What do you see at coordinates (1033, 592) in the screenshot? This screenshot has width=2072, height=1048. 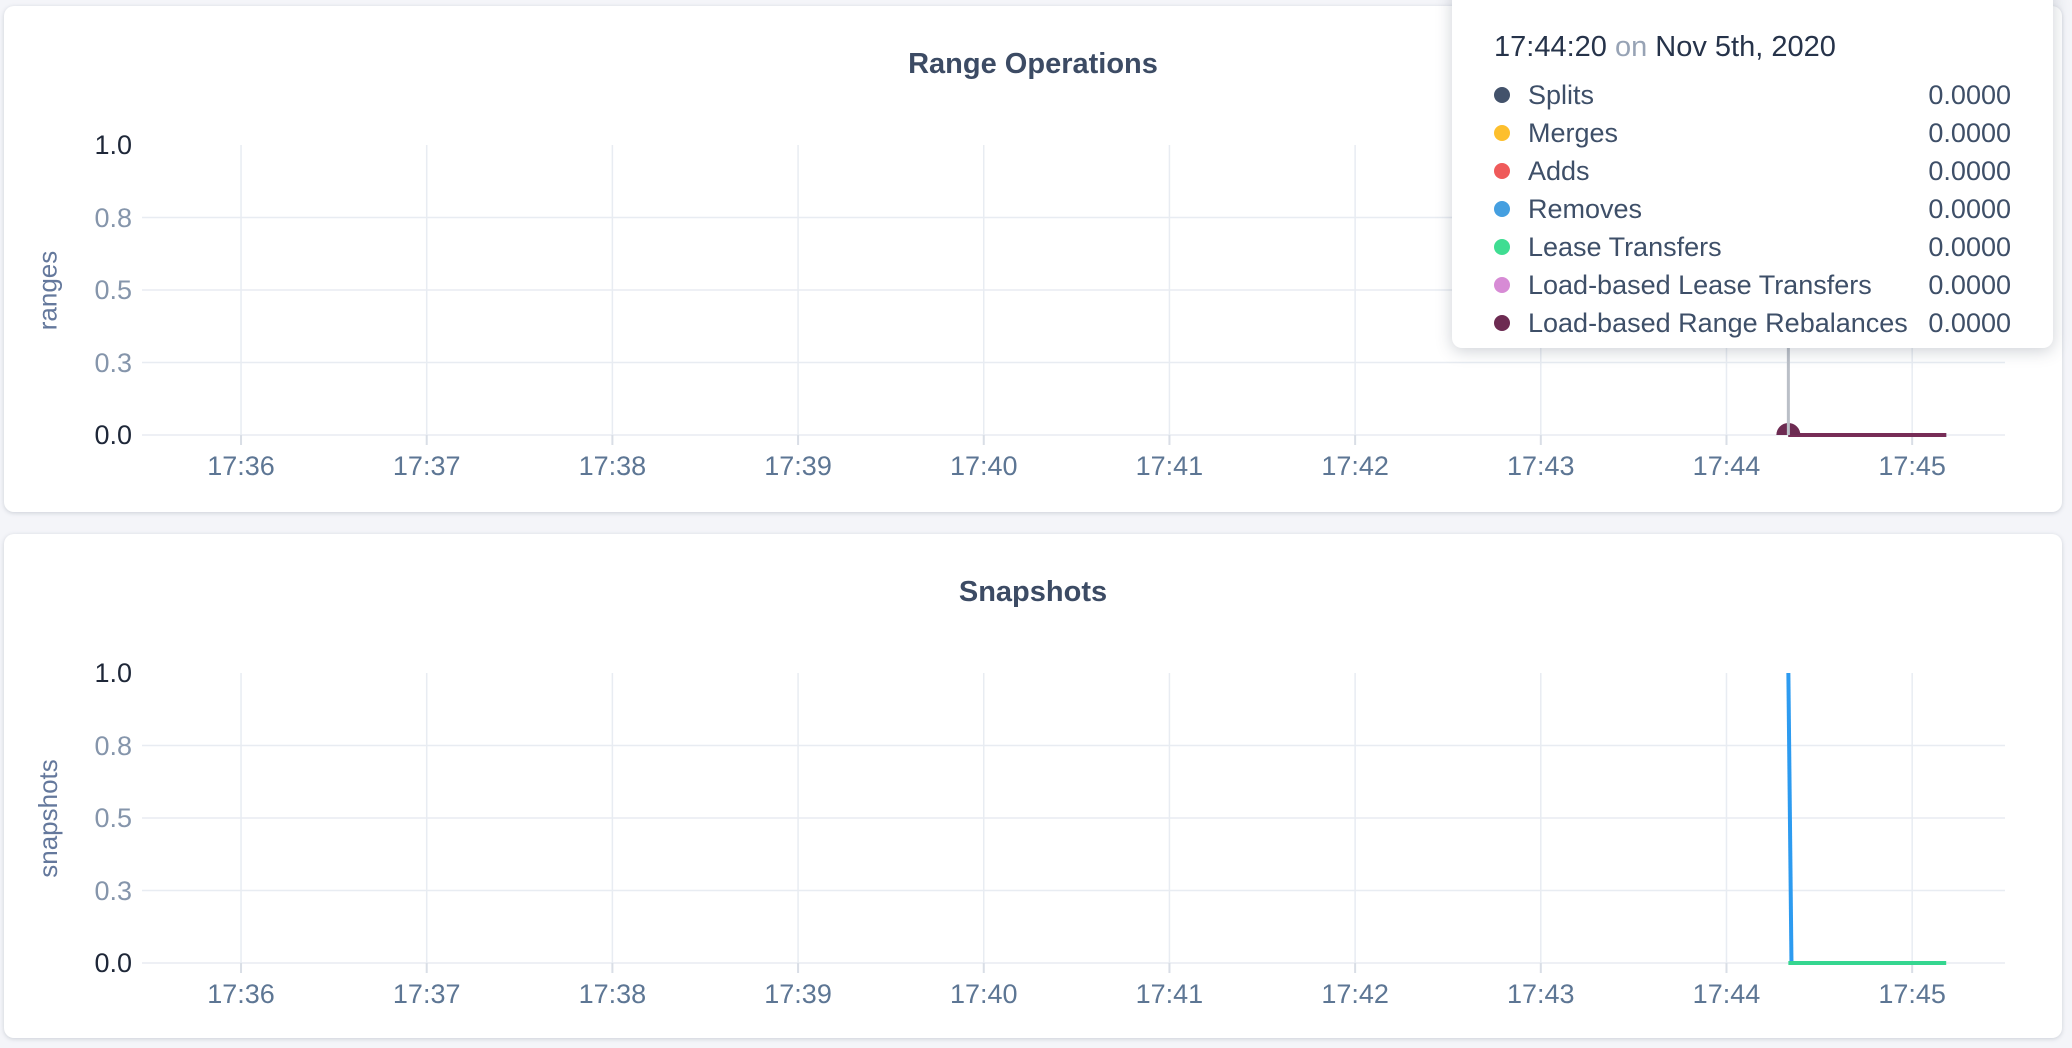 I see `chart-title-snapshots: Snapshots` at bounding box center [1033, 592].